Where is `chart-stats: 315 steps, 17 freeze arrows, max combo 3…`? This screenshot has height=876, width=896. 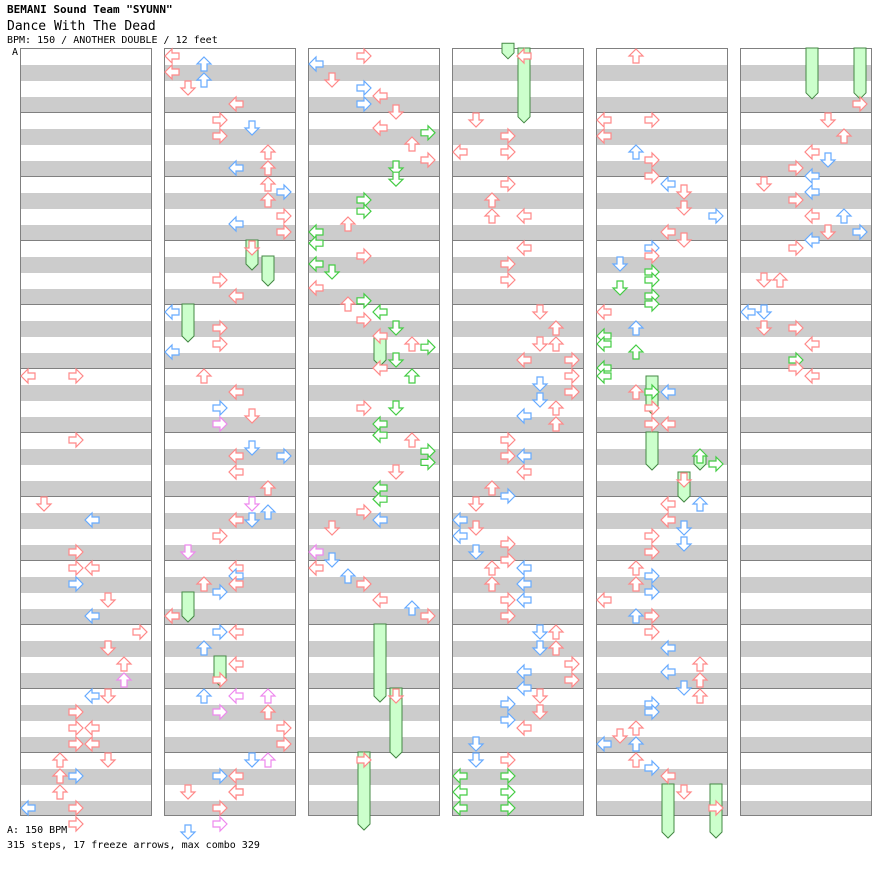
chart-stats: 315 steps, 17 freeze arrows, max combo 3… is located at coordinates (133, 845).